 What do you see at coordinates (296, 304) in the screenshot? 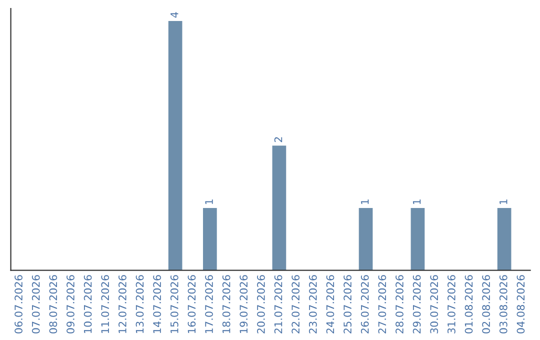
I see `x-tick-label: 22.07.2026` at bounding box center [296, 304].